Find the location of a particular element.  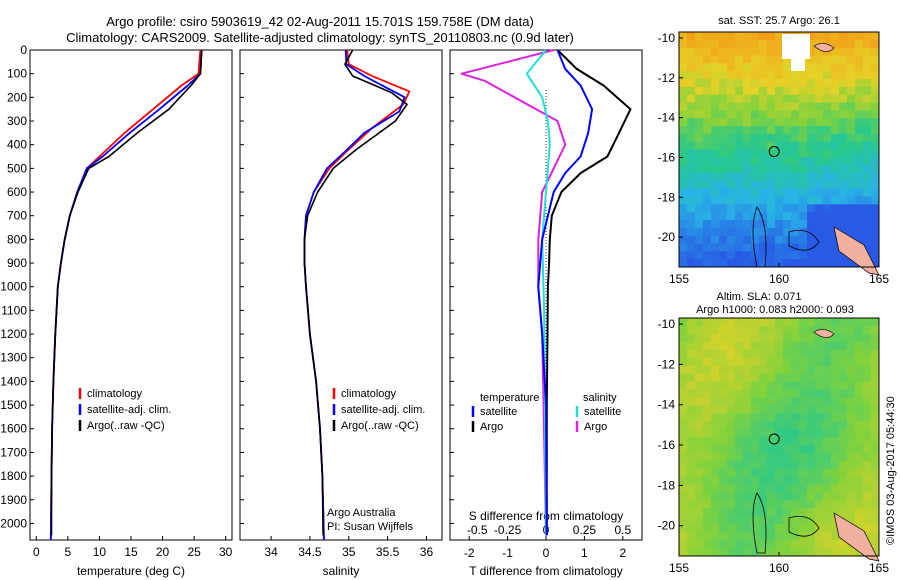

temperature-xtick-label: 20 is located at coordinates (163, 552).